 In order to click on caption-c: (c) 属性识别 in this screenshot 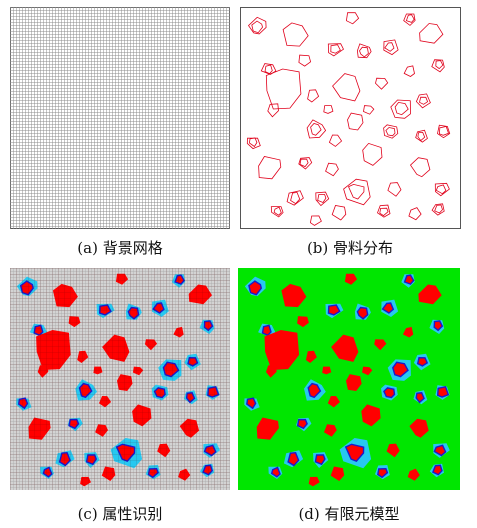, I will do `click(120, 514)`.